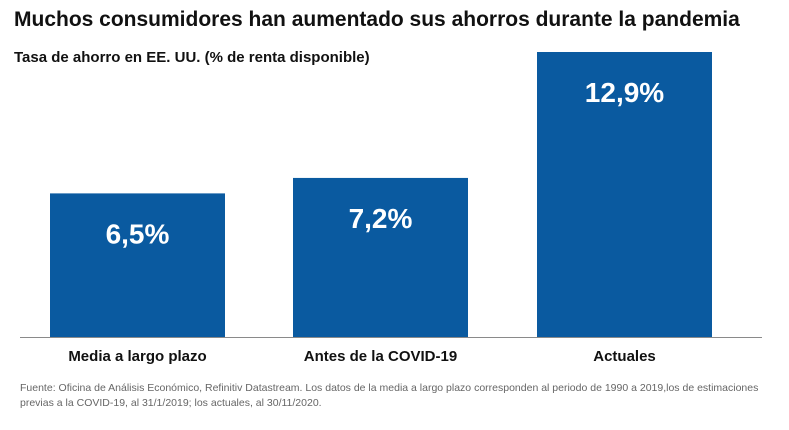  I want to click on data-label-3: 12,9%, so click(624, 92).